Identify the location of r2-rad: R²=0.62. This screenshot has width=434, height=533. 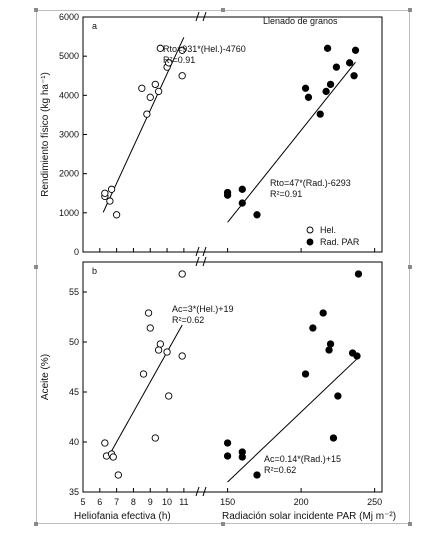
(280, 470).